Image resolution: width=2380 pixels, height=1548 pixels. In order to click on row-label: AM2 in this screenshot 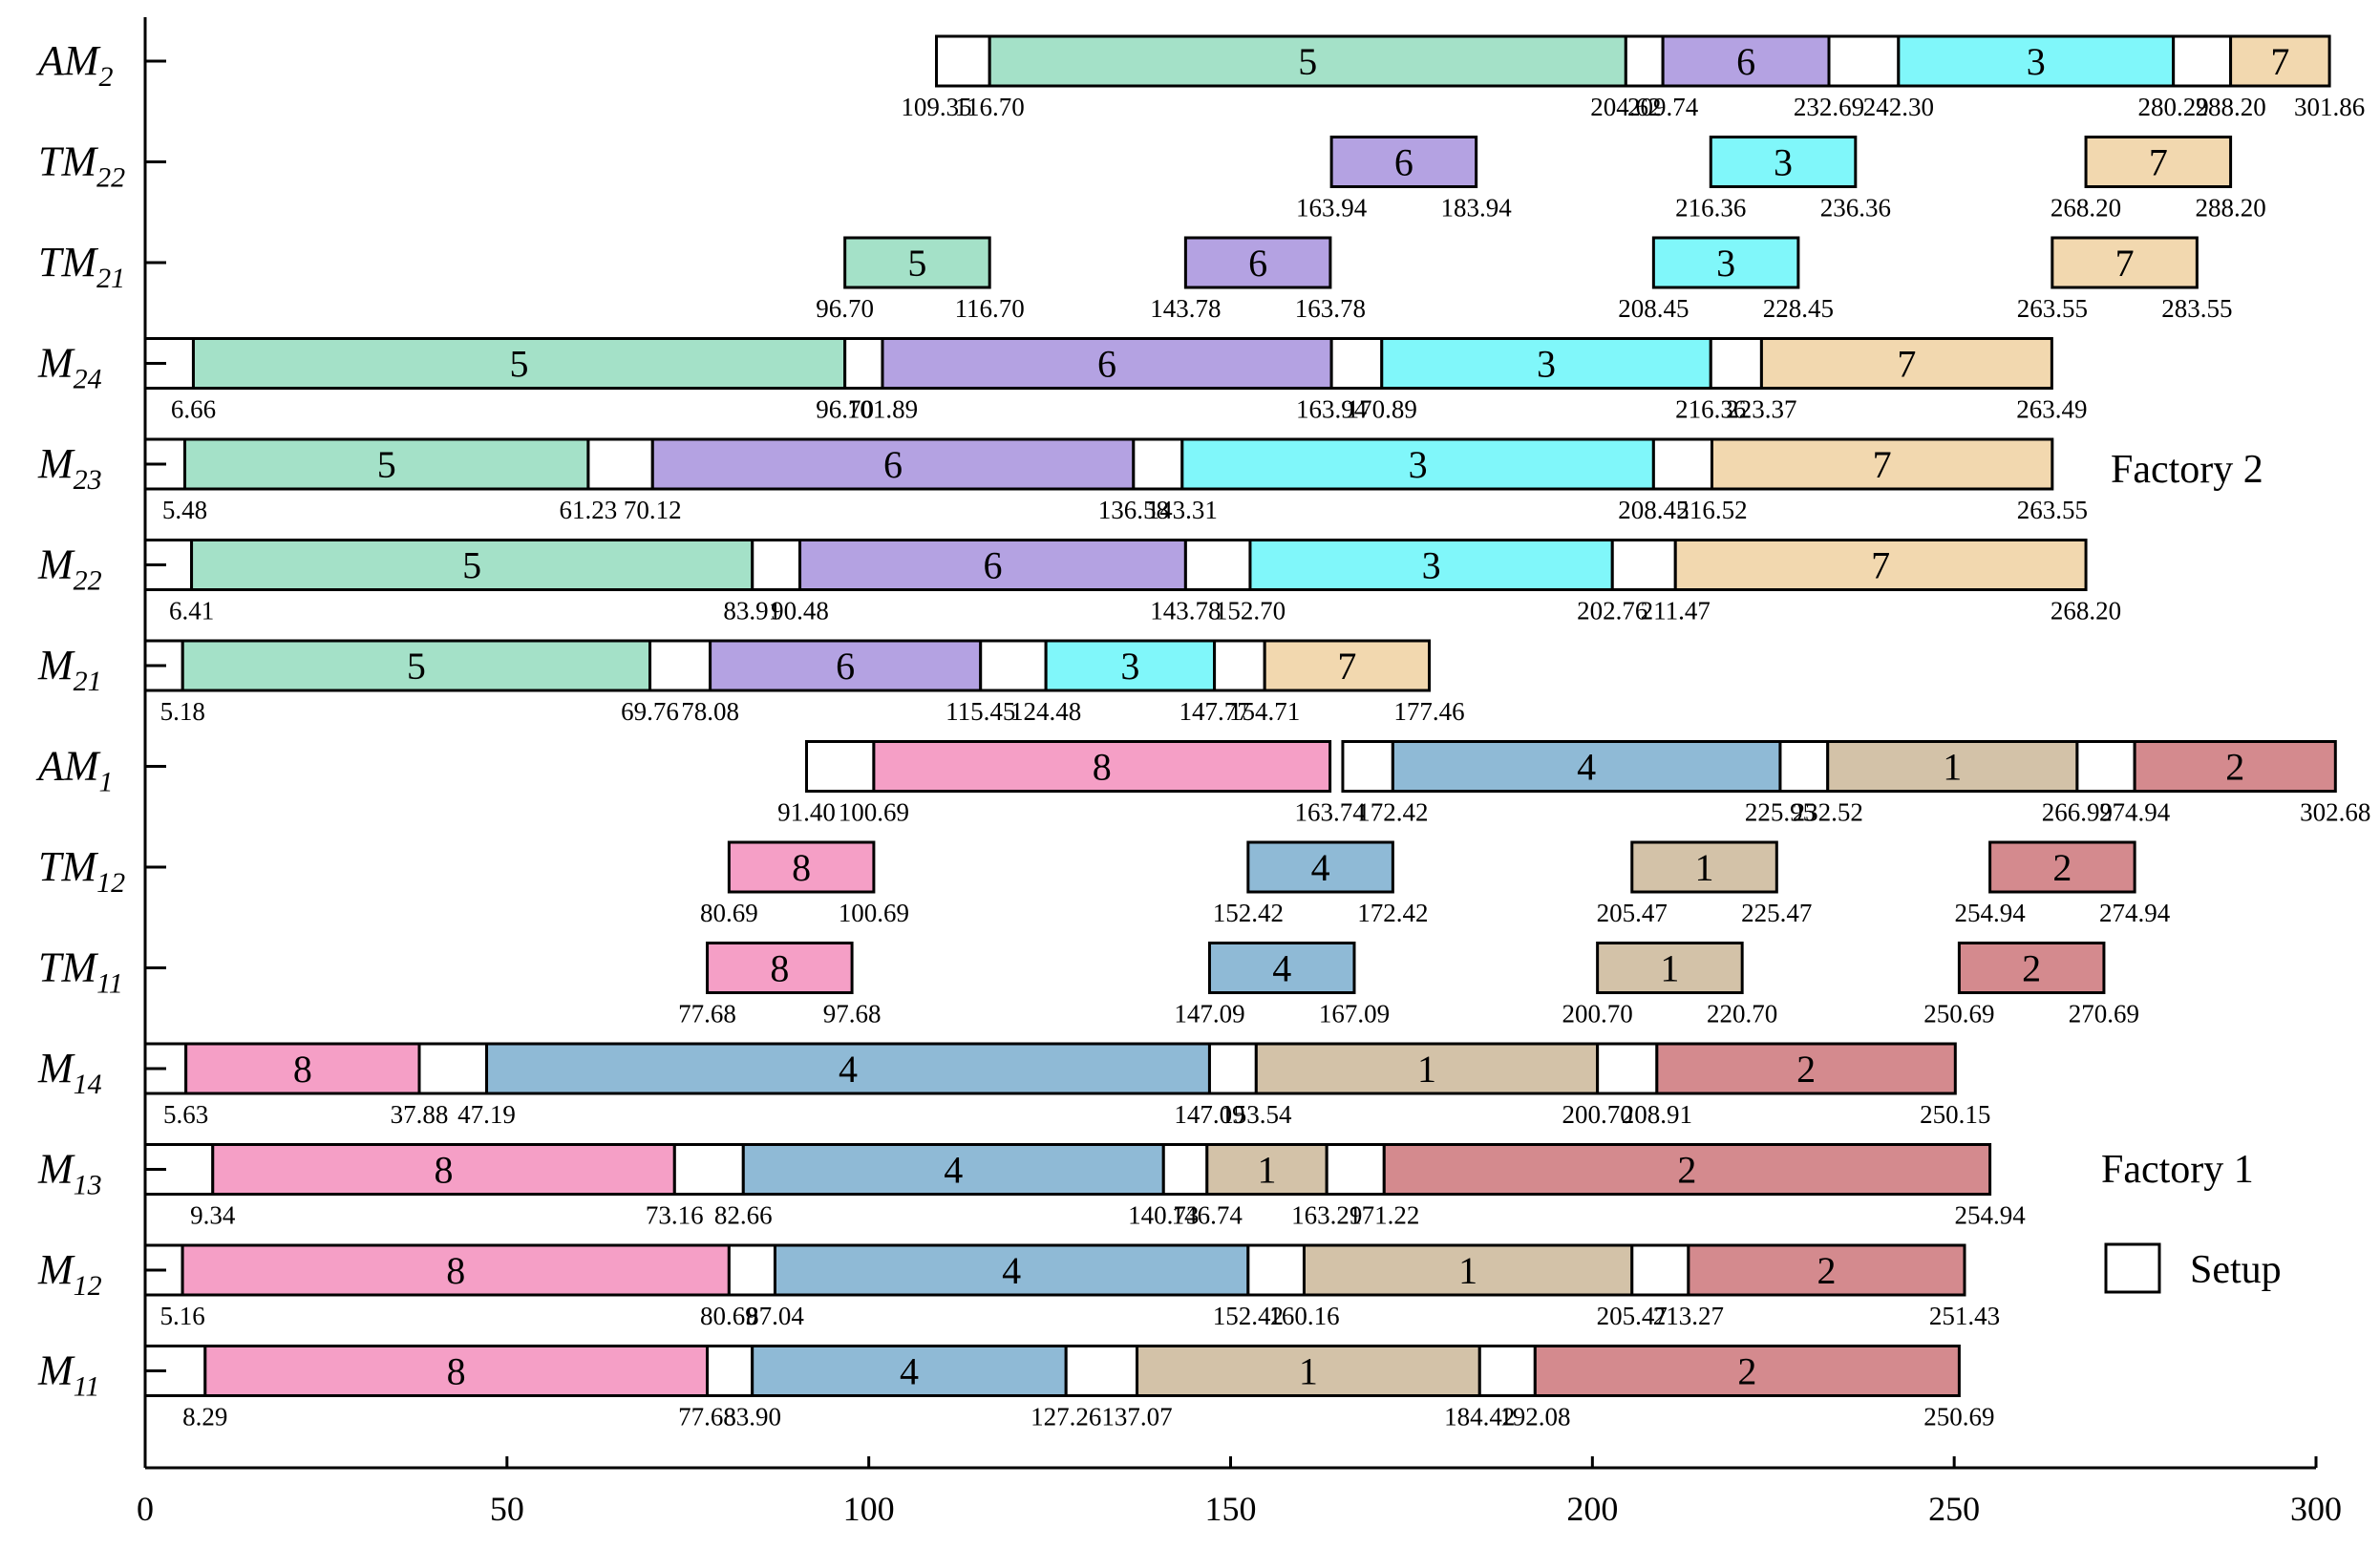, I will do `click(75, 65)`.